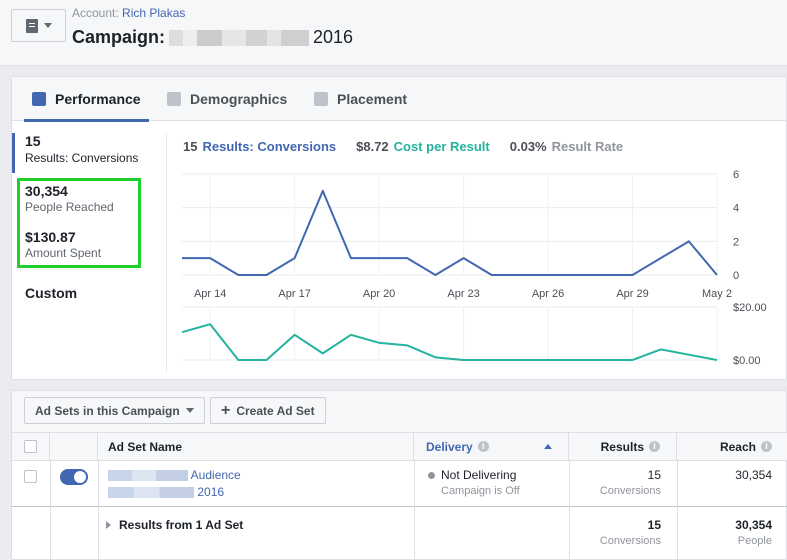 The height and width of the screenshot is (560, 787). What do you see at coordinates (210, 294) in the screenshot?
I see `x-tick-label: Apr 14` at bounding box center [210, 294].